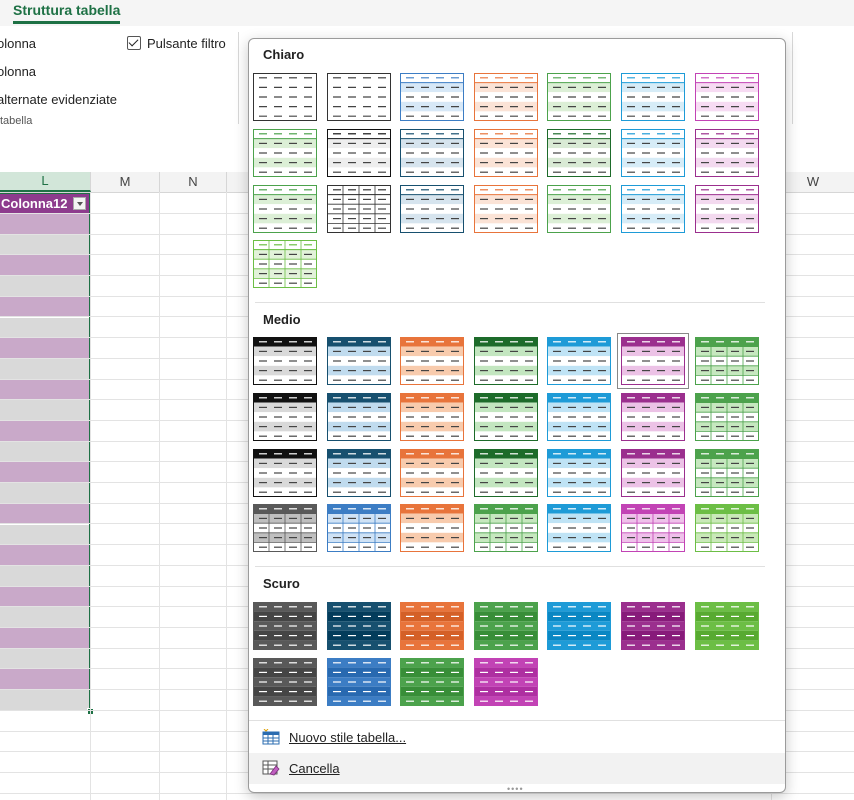 The height and width of the screenshot is (800, 854). Describe the element at coordinates (579, 626) in the screenshot. I see `table-style-swatch-dark-cyan` at that location.